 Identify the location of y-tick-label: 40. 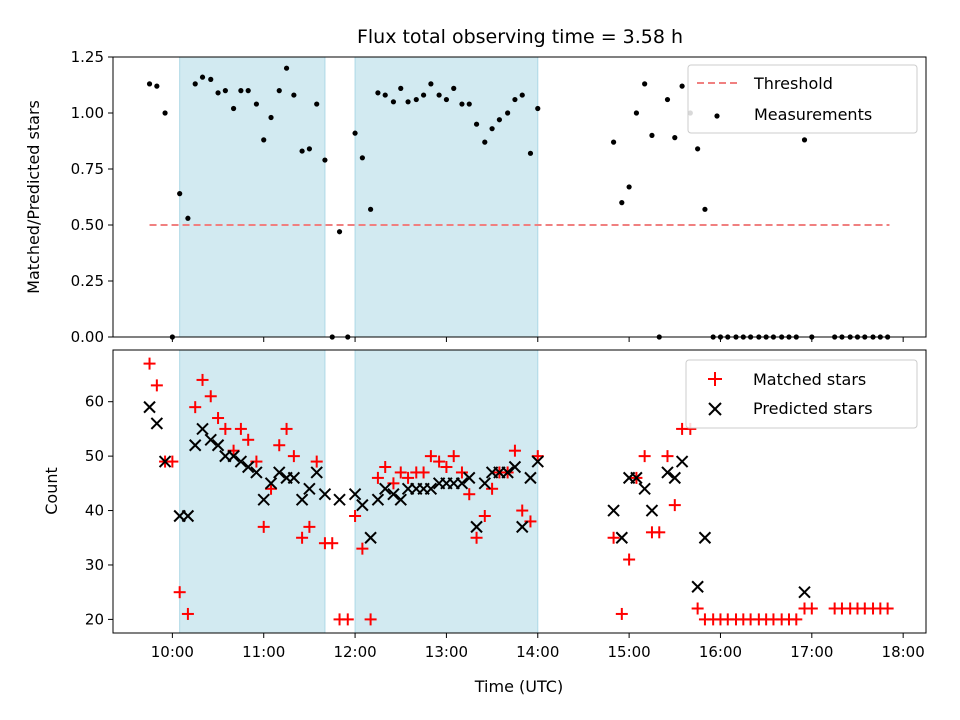
(94, 511).